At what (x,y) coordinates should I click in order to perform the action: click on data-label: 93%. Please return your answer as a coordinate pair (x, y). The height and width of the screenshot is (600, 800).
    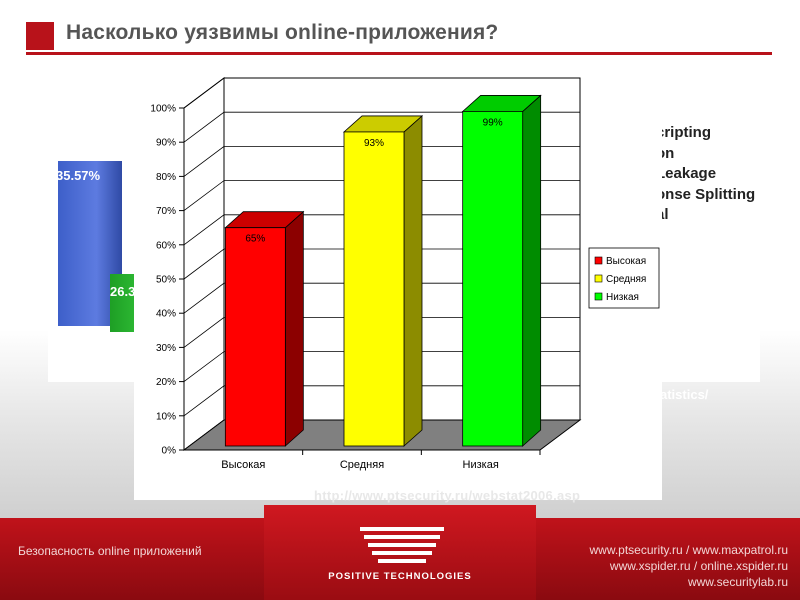
    Looking at the image, I should click on (374, 143).